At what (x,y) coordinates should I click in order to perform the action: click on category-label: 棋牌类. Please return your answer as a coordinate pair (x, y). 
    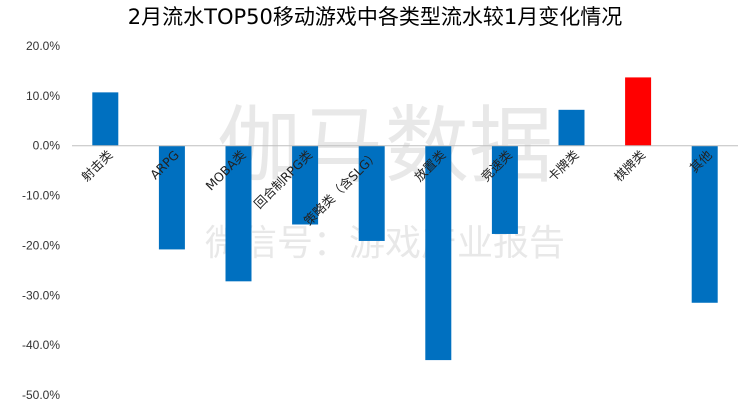
    Looking at the image, I should click on (629, 165).